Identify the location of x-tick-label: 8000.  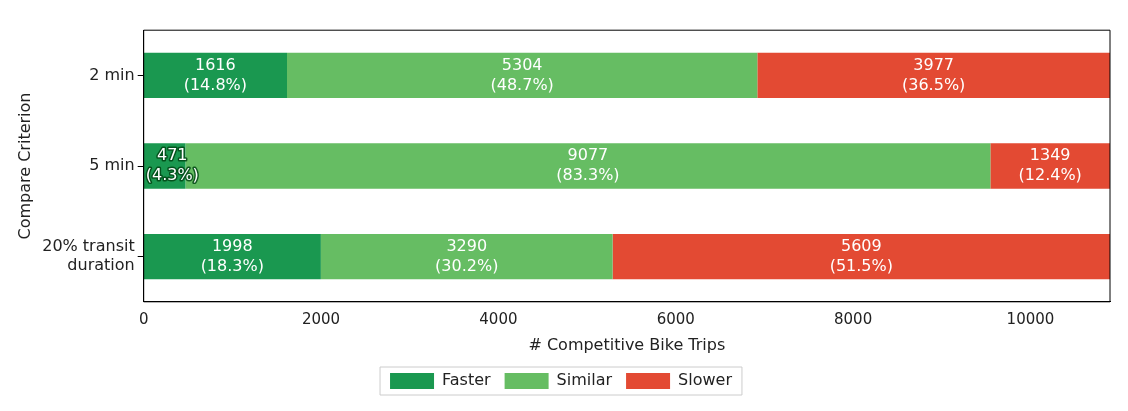
(853, 318).